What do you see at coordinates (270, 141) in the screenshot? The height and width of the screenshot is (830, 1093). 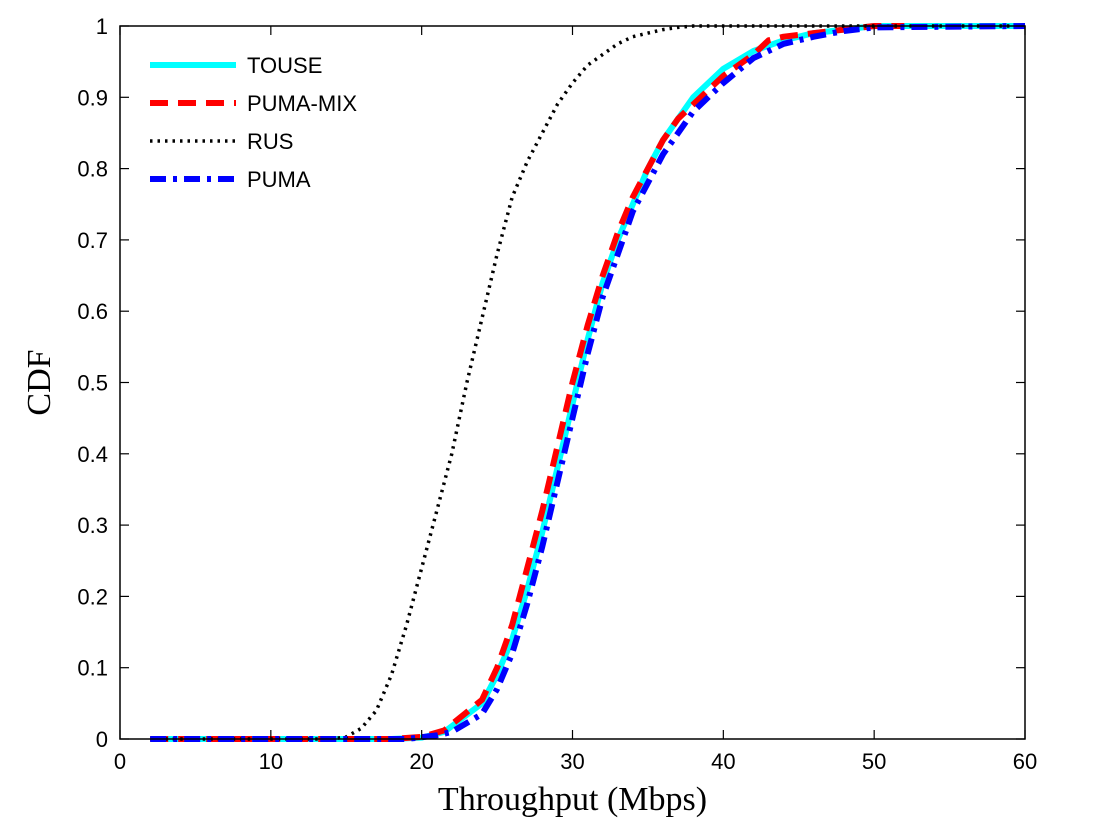 I see `legend-label: RUS` at bounding box center [270, 141].